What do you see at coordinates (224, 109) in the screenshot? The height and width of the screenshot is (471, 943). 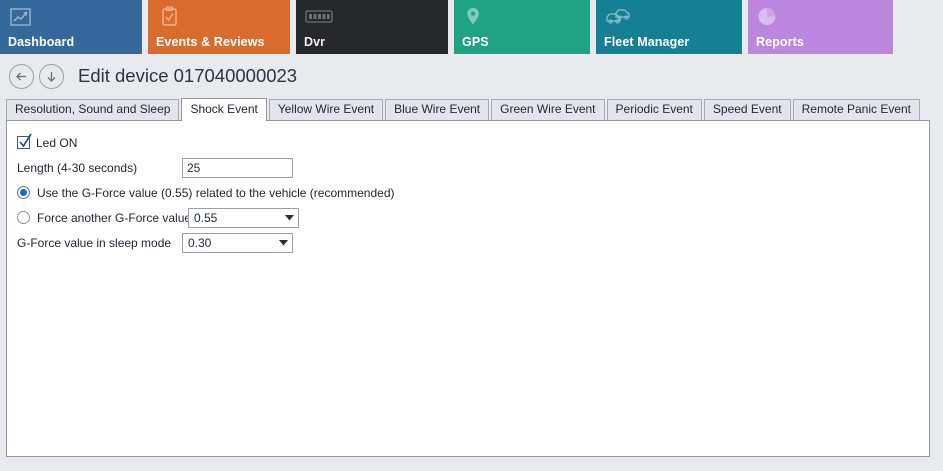 I see `tab-shock-event: Shock Event` at bounding box center [224, 109].